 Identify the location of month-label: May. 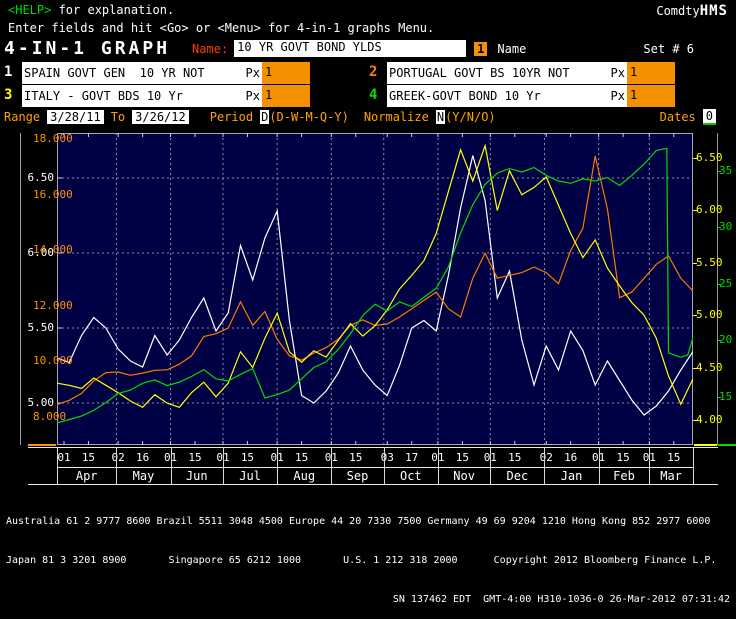
(143, 476).